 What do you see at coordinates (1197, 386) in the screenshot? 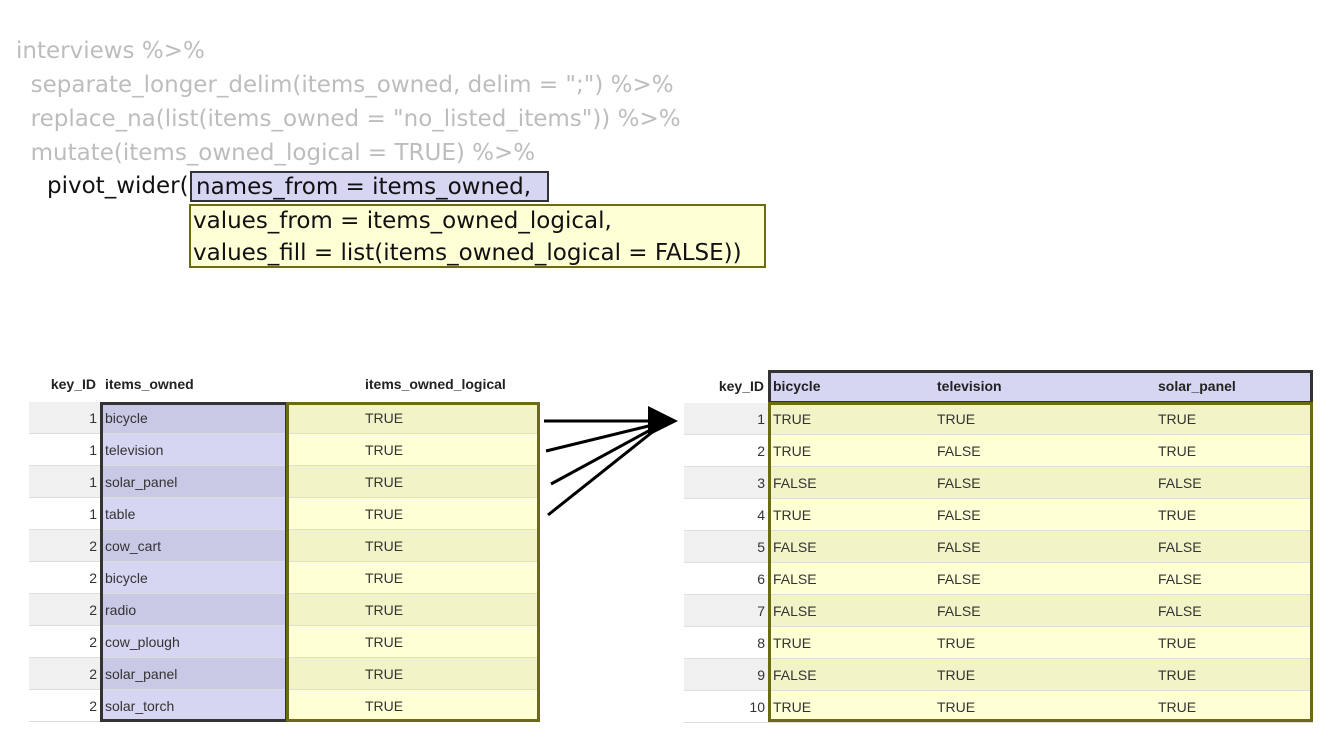
I see `wide-header-solar-panel: solar_panel` at bounding box center [1197, 386].